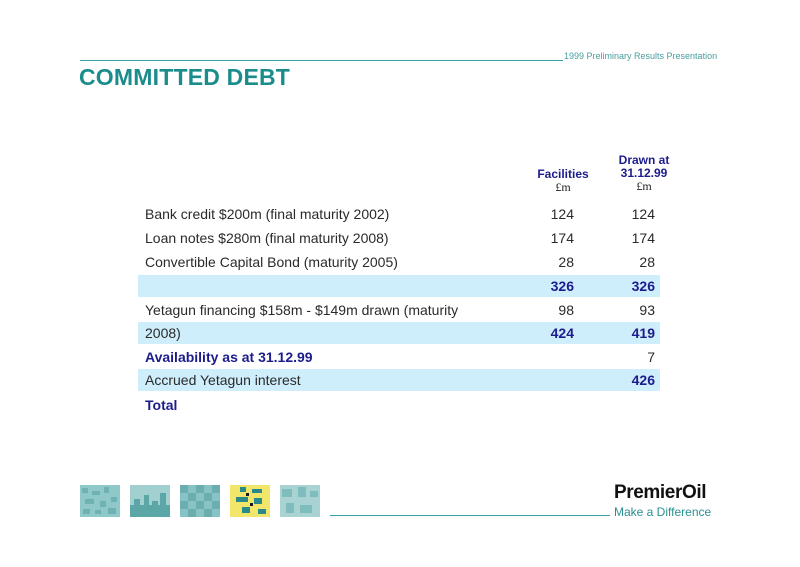  What do you see at coordinates (563, 187) in the screenshot?
I see `facilities-unit: £m` at bounding box center [563, 187].